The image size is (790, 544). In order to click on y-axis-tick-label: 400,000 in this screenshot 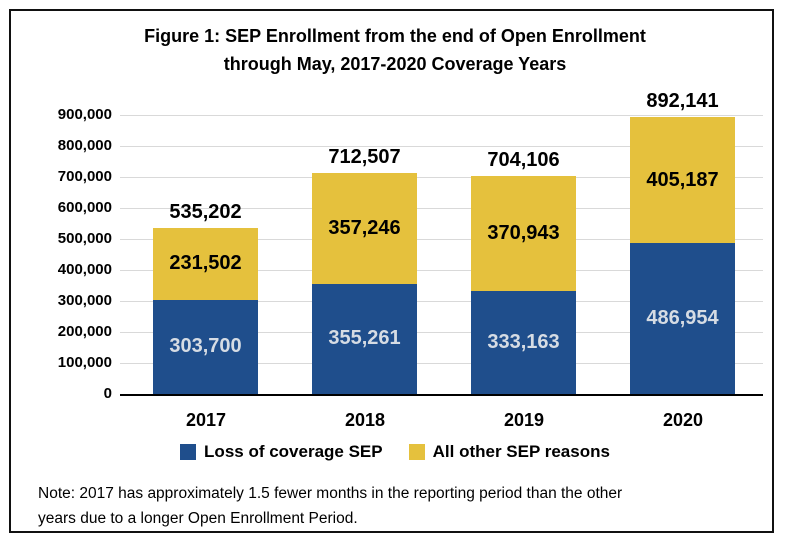, I will do `click(84, 269)`.